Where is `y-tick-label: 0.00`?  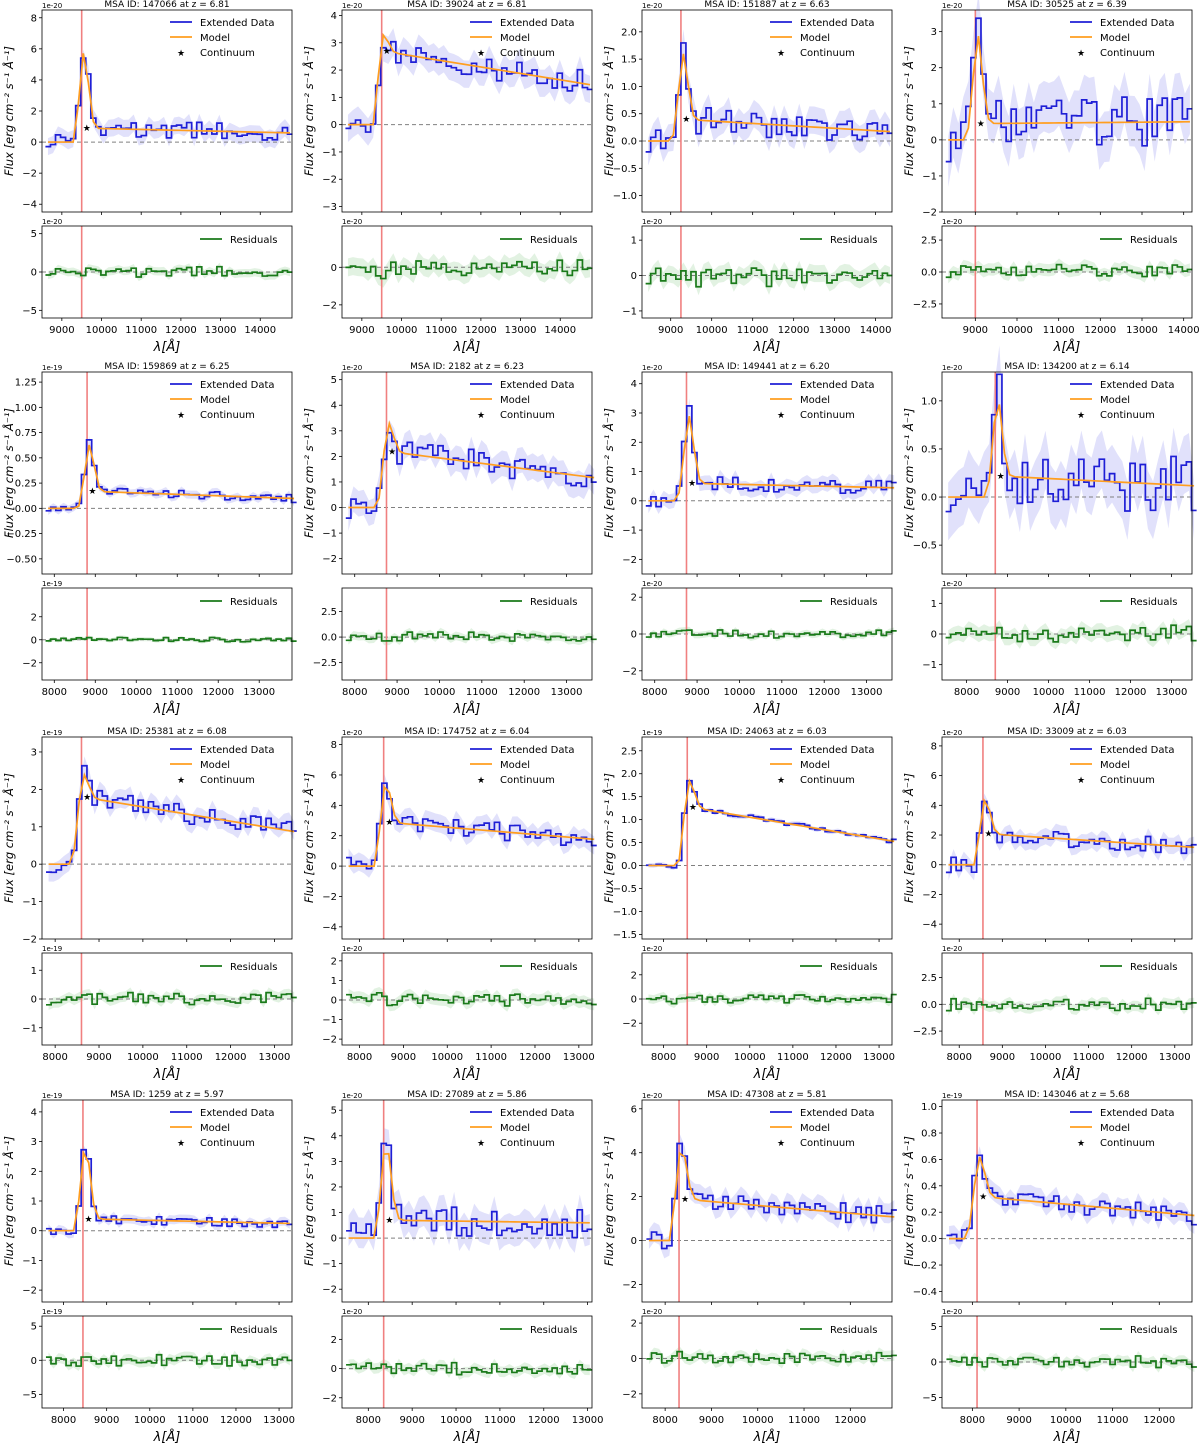
y-tick-label: 0.00 is located at coordinates (26, 509).